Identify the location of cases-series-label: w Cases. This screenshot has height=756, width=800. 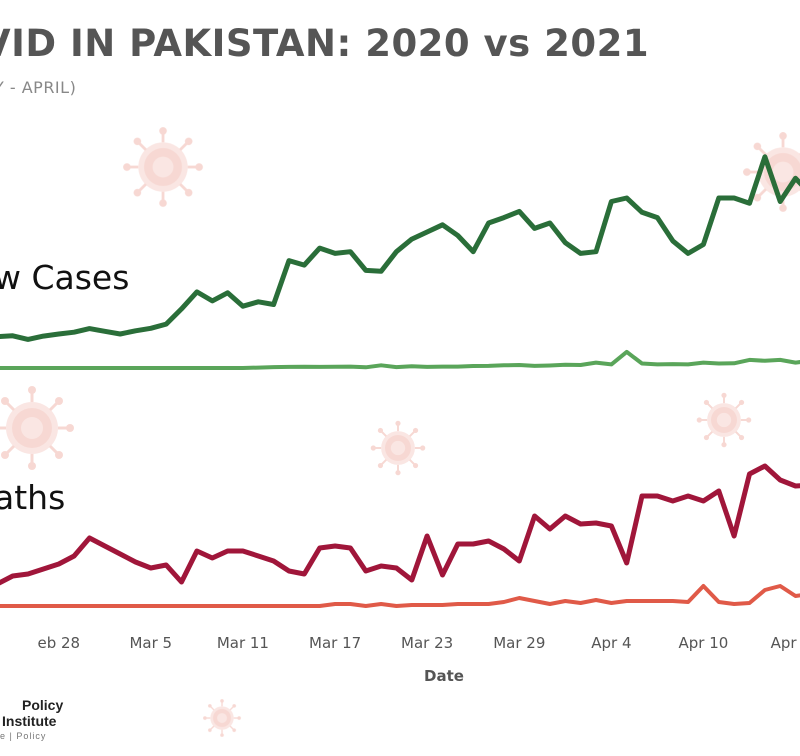
(65, 277).